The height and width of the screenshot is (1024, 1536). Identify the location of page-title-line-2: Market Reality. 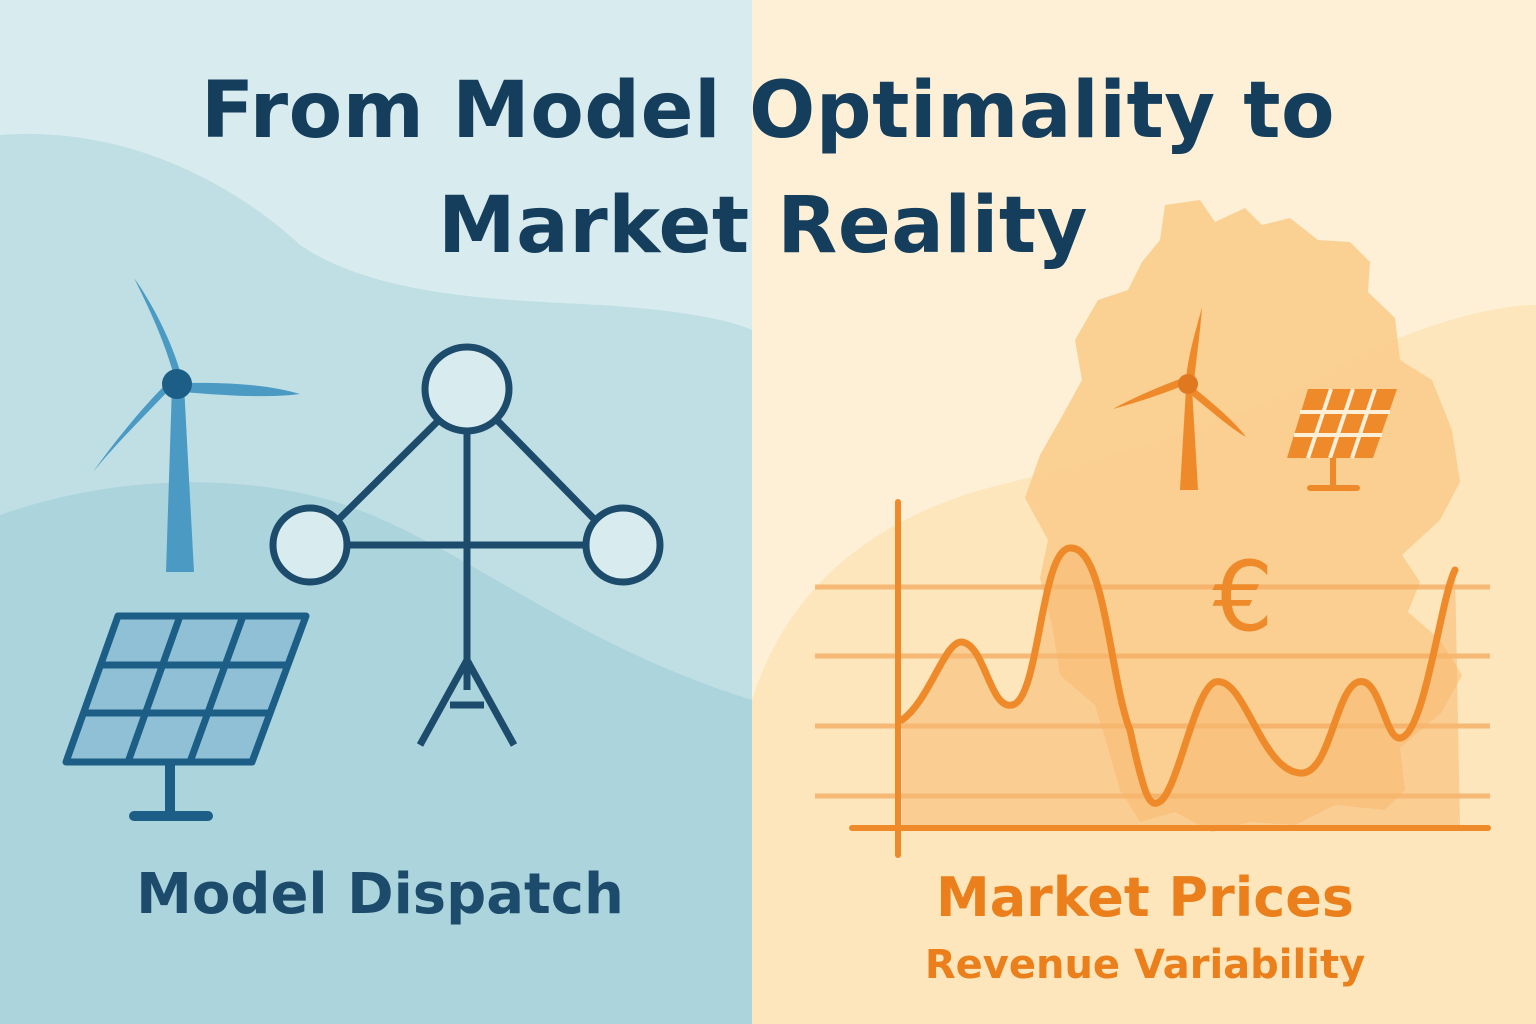
(763, 226).